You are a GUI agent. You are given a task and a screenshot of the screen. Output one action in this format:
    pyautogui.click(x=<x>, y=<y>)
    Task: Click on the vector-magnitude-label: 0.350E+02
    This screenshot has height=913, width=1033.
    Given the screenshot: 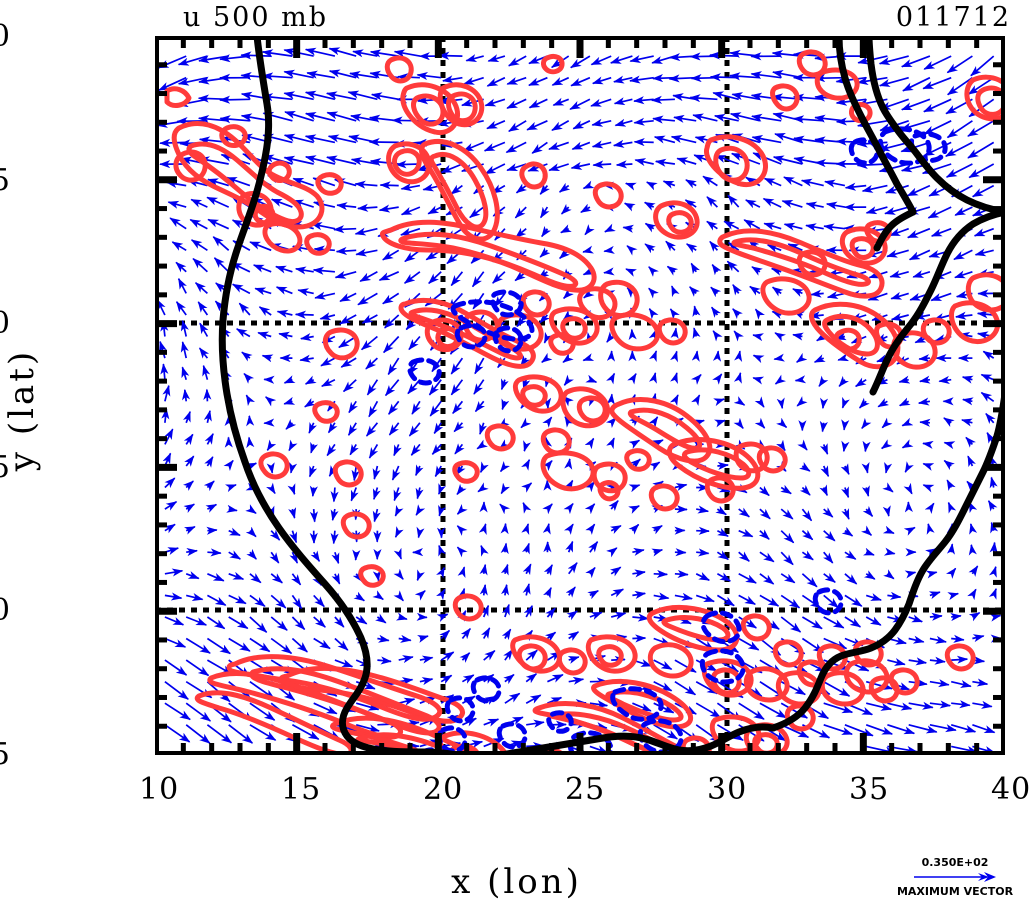 What is the action you would take?
    pyautogui.click(x=955, y=862)
    